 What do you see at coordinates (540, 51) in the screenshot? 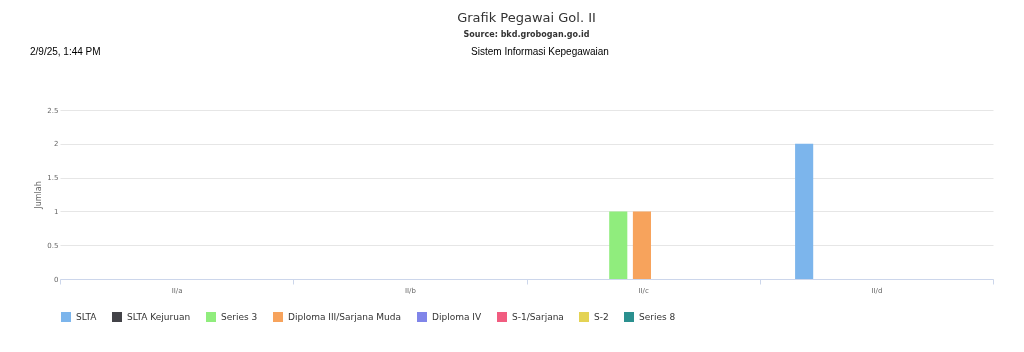
I see `text: Sistem Informasi Kepegawaian` at bounding box center [540, 51].